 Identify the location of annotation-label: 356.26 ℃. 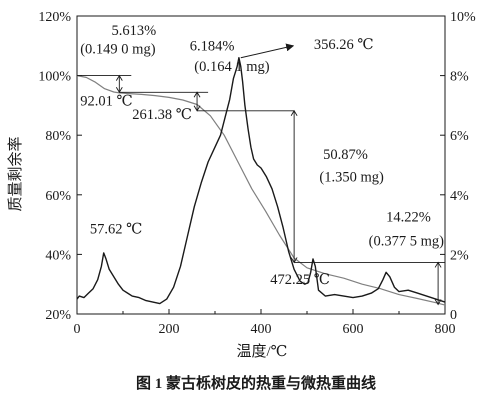
(344, 45).